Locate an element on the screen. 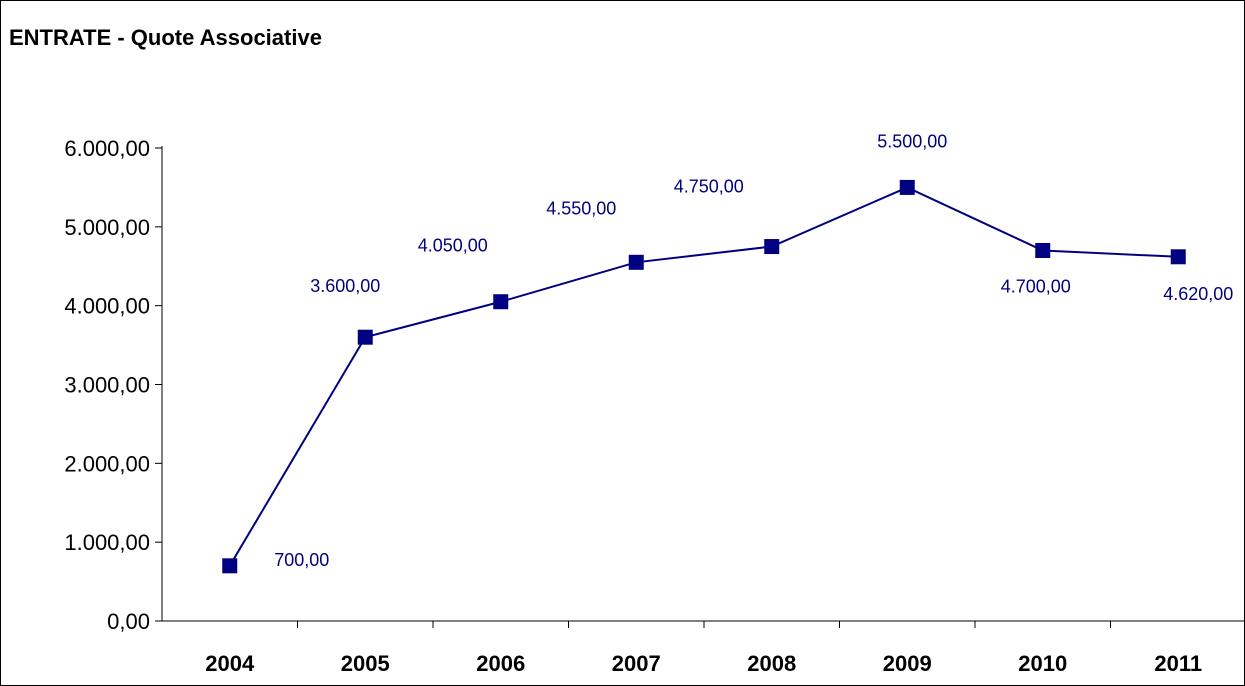  x-tick-label: 2006 is located at coordinates (500, 663).